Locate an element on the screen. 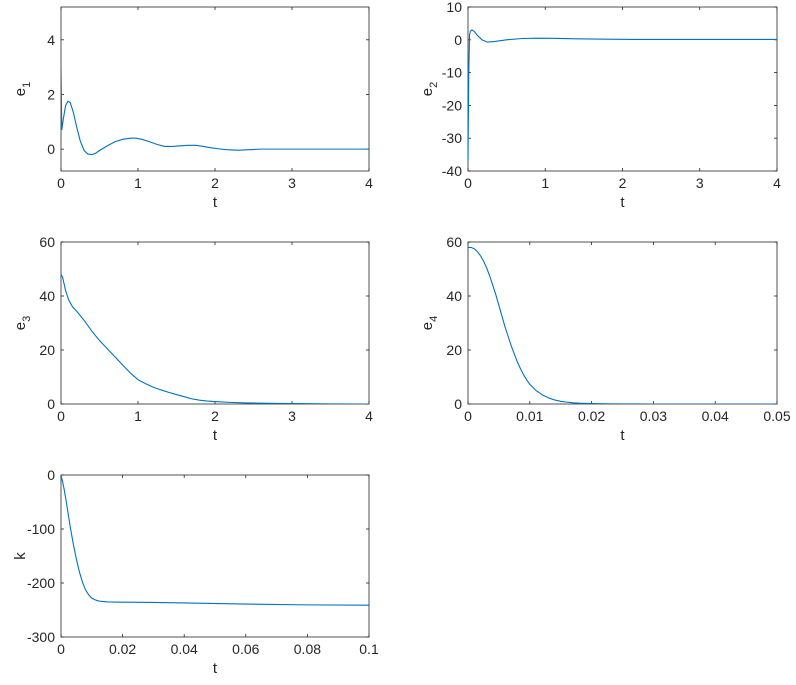 The height and width of the screenshot is (685, 796). y-axis-label: e3 is located at coordinates (22, 323).